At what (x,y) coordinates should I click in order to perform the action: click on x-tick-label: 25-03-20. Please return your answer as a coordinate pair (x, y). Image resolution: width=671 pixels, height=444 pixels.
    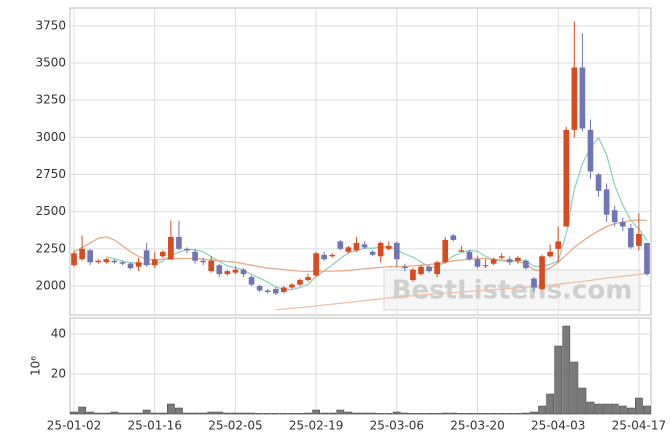
    Looking at the image, I should click on (477, 426).